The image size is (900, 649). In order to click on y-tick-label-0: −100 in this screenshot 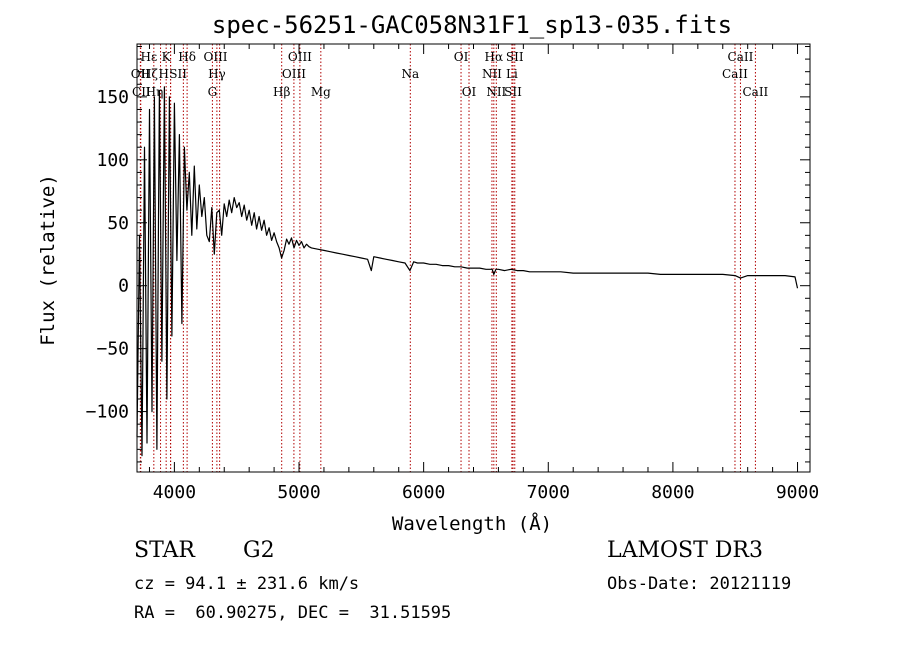, I will do `click(107, 412)`.